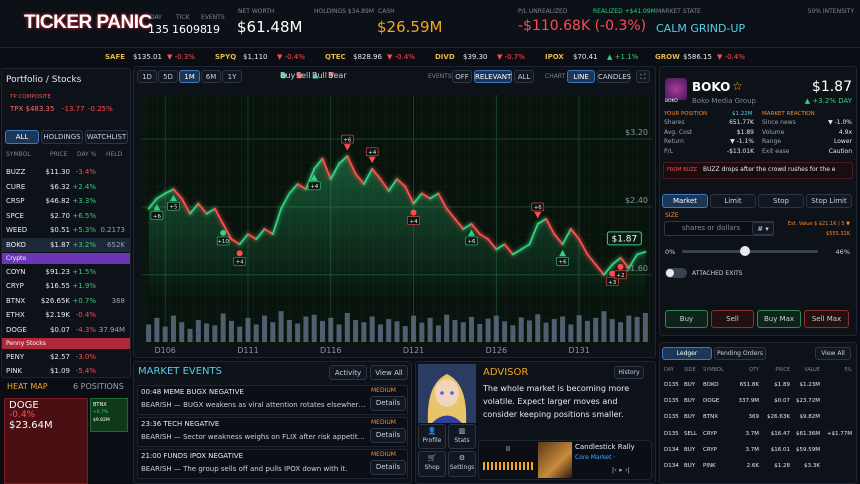 Image resolution: width=860 pixels, height=484 pixels. Describe the element at coordinates (106, 137) in the screenshot. I see `tab-watchlist: WATCHLIST` at that location.